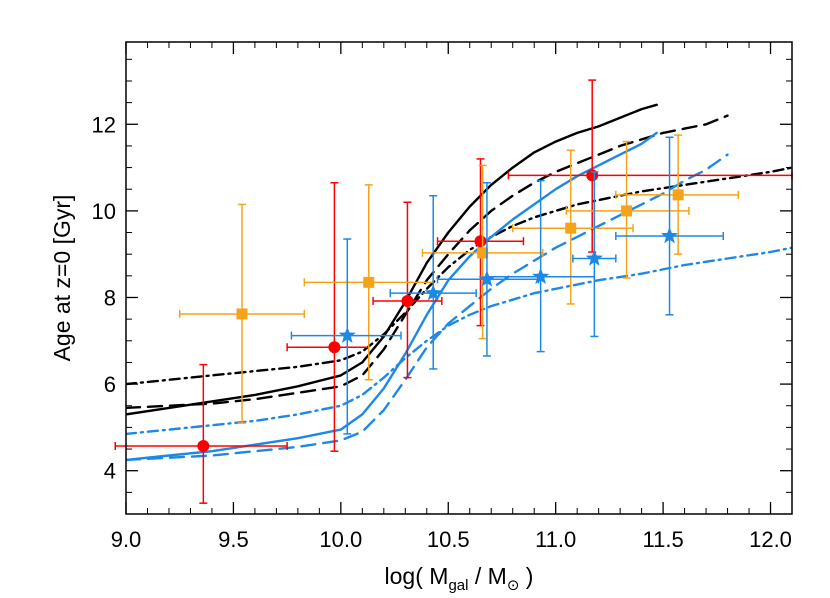 The height and width of the screenshot is (598, 830). What do you see at coordinates (448, 539) in the screenshot?
I see `x-tick-label: 10.5` at bounding box center [448, 539].